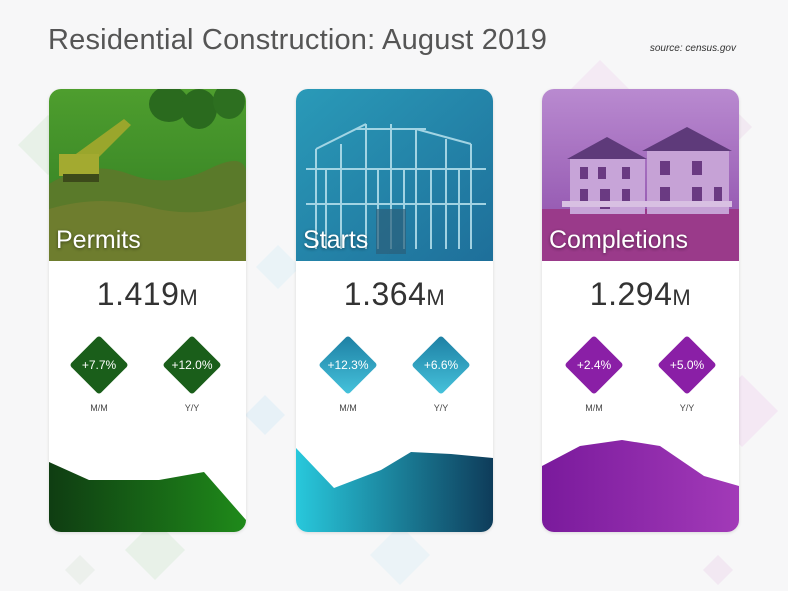 The image size is (788, 591). I want to click on starts-mm-value: +12.3%, so click(348, 365).